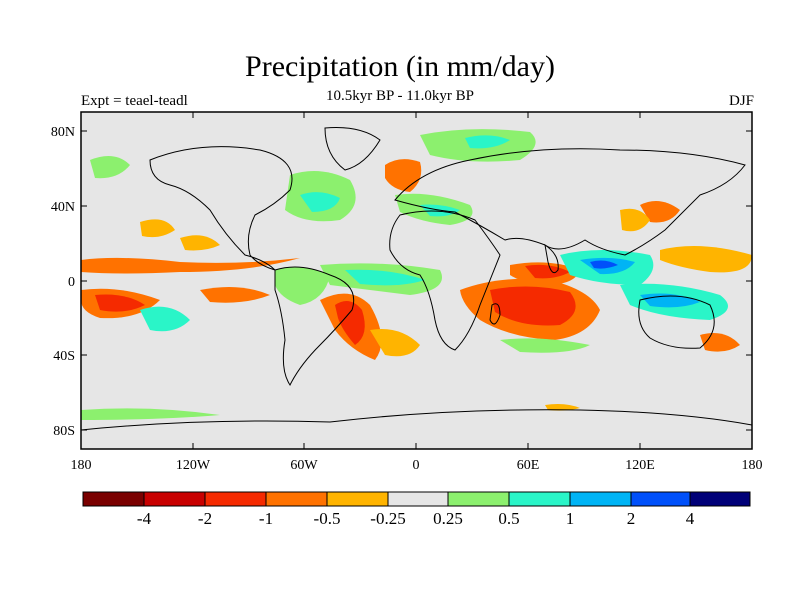 The image size is (800, 600). I want to click on shade-sam-west, so click(302, 285).